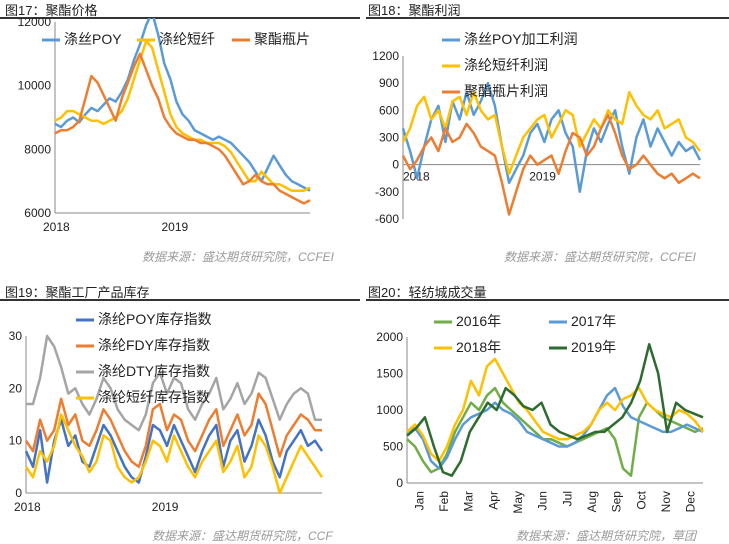 The width and height of the screenshot is (729, 544). Describe the element at coordinates (469, 501) in the screenshot. I see `x-tick-label: Mar` at that location.